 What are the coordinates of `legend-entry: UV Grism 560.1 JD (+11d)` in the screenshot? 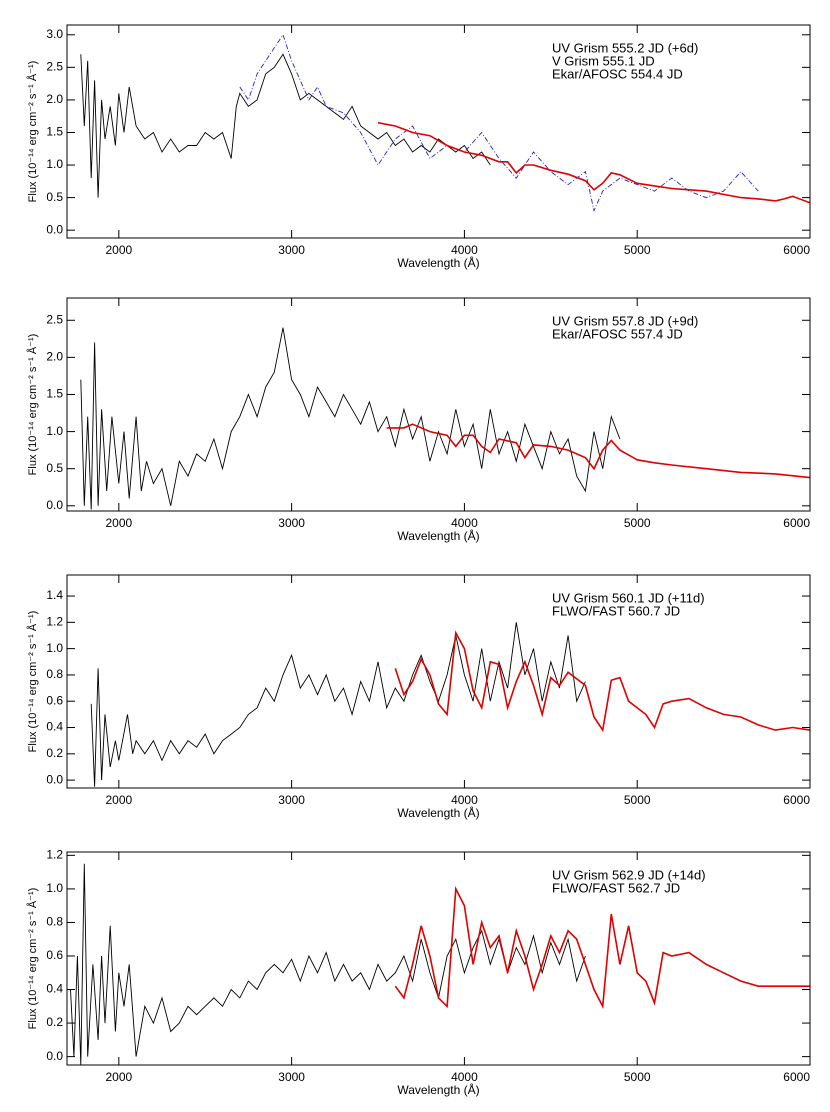 It's located at (628, 597).